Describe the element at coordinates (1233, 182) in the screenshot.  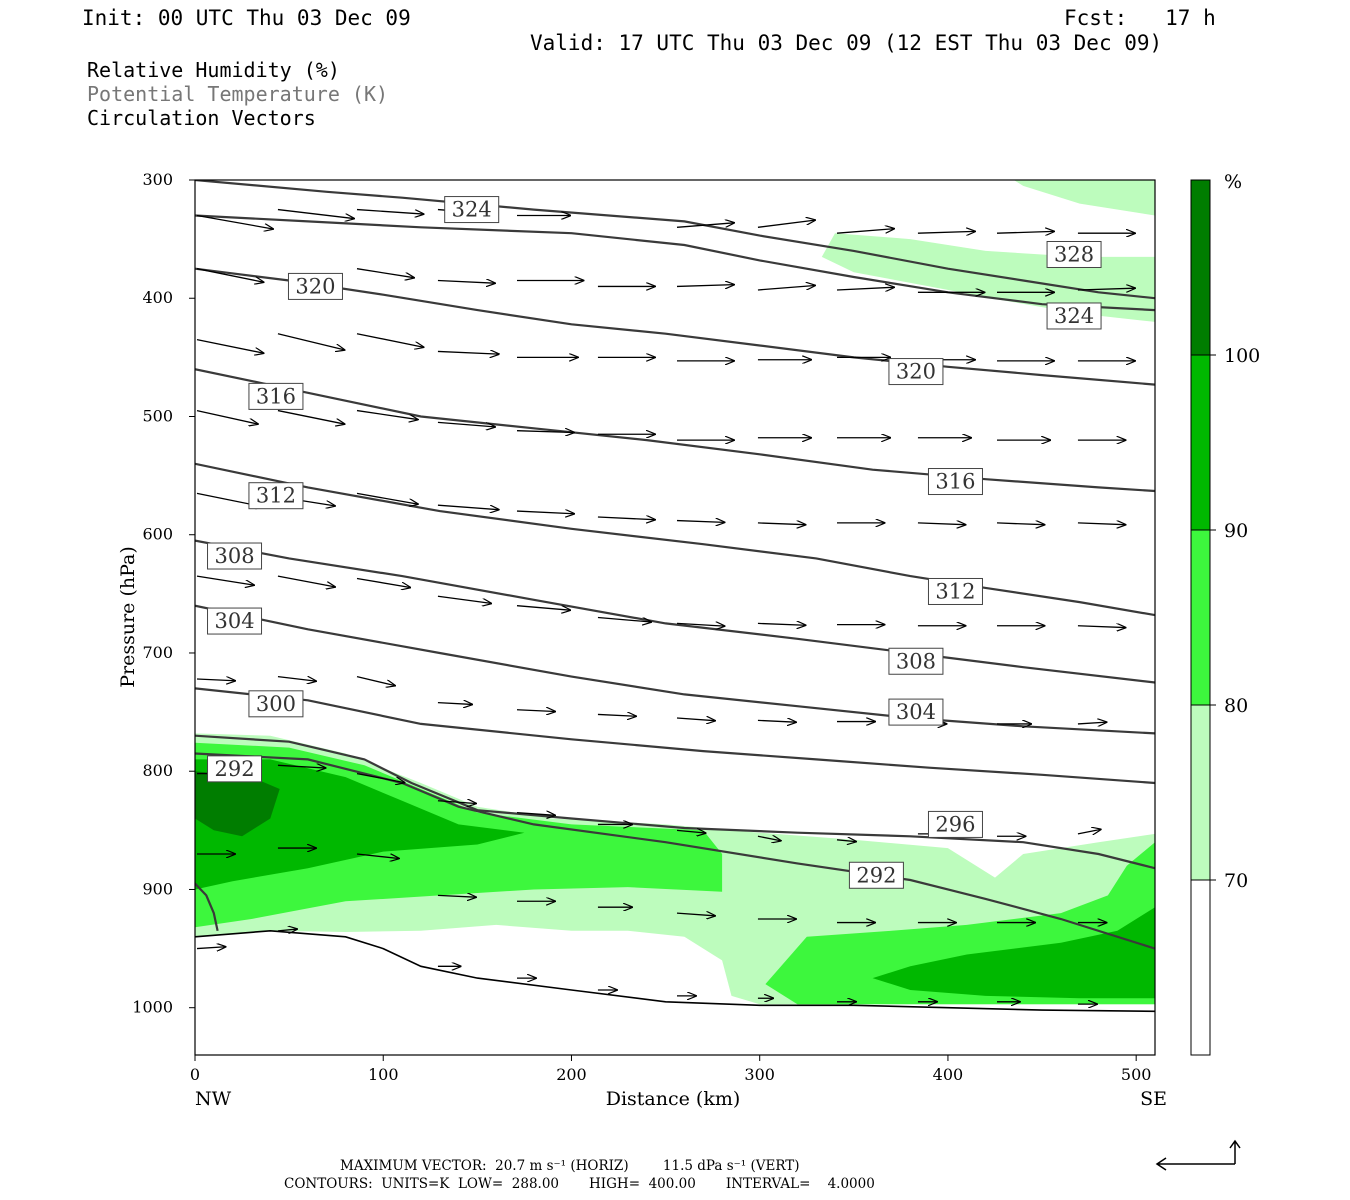
I see `colorbar-unit: %` at that location.